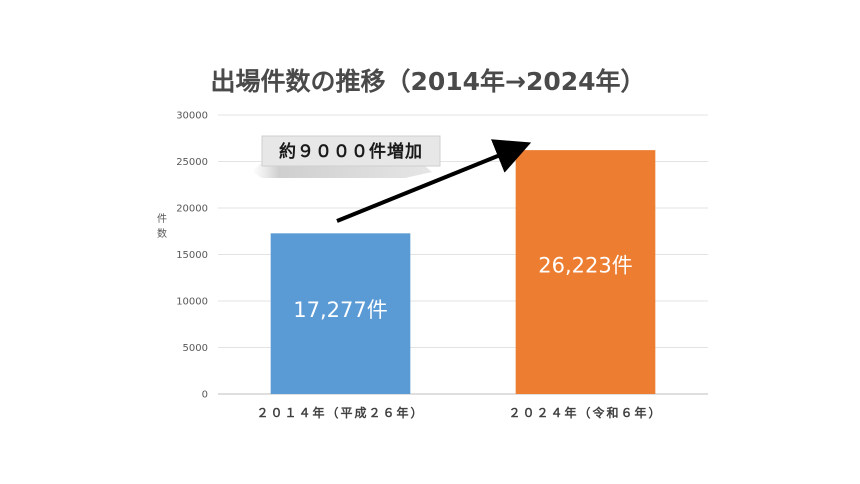 This screenshot has width=860, height=484. What do you see at coordinates (585, 412) in the screenshot?
I see `x-tick-label: ２０２４年（令和６年）` at bounding box center [585, 412].